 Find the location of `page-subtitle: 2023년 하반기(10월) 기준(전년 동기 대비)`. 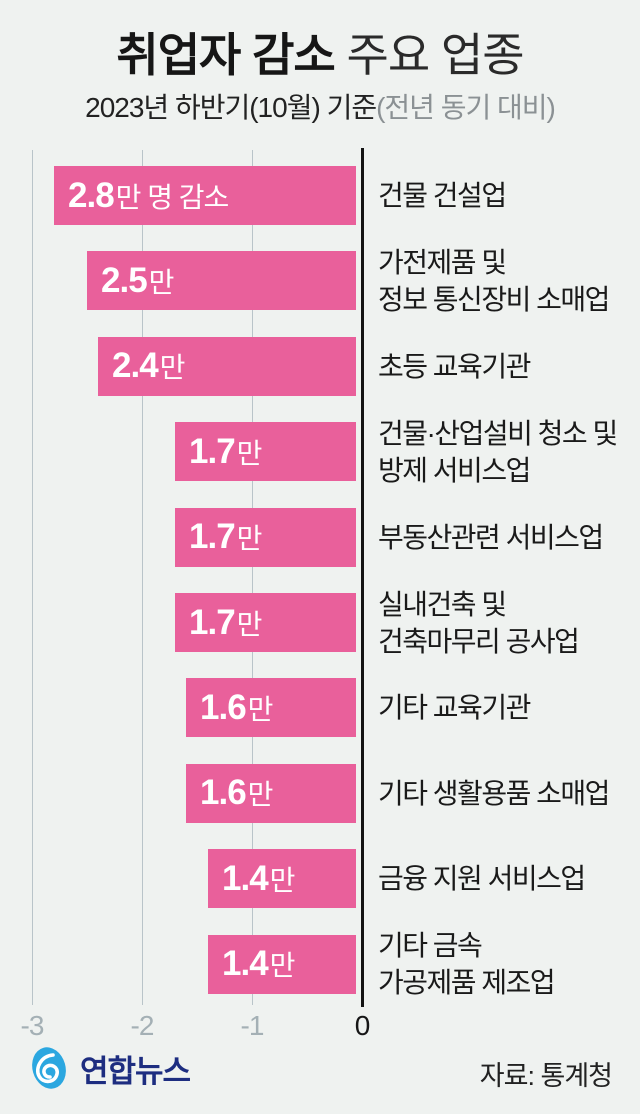

page-subtitle: 2023년 하반기(10월) 기준(전년 동기 대비) is located at coordinates (320, 108).